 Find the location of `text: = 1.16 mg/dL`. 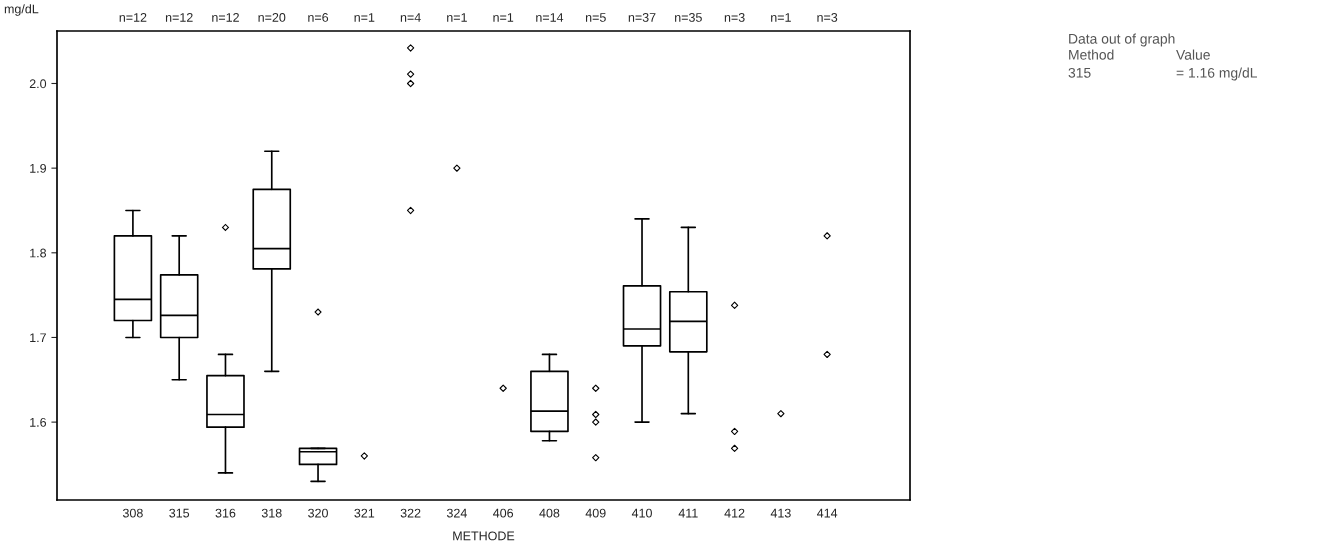

text: = 1.16 mg/dL is located at coordinates (1216, 74).